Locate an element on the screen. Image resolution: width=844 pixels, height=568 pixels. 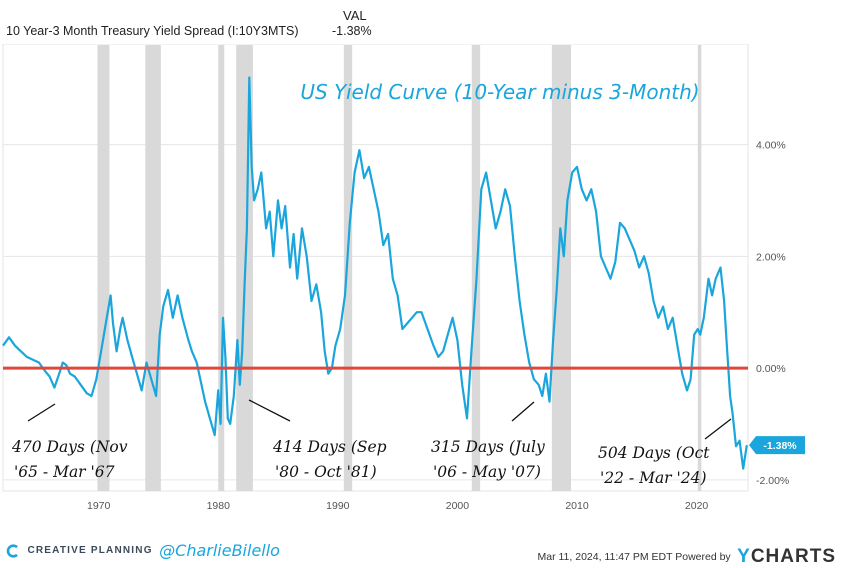
annotation-line-2: '80 - Oct '81) is located at coordinates (326, 472).